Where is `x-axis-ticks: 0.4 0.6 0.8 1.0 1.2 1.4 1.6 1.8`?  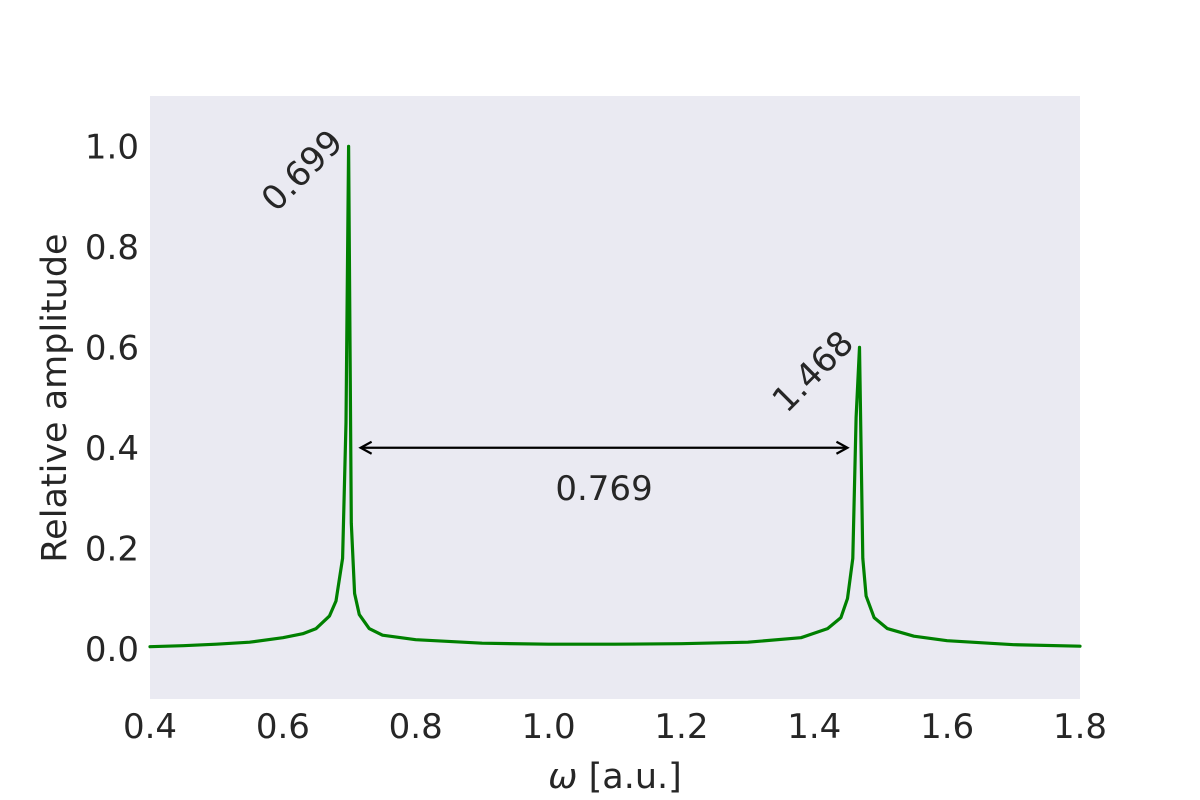
x-axis-ticks: 0.4 0.6 0.8 1.0 1.2 1.4 1.6 1.8 is located at coordinates (615, 727).